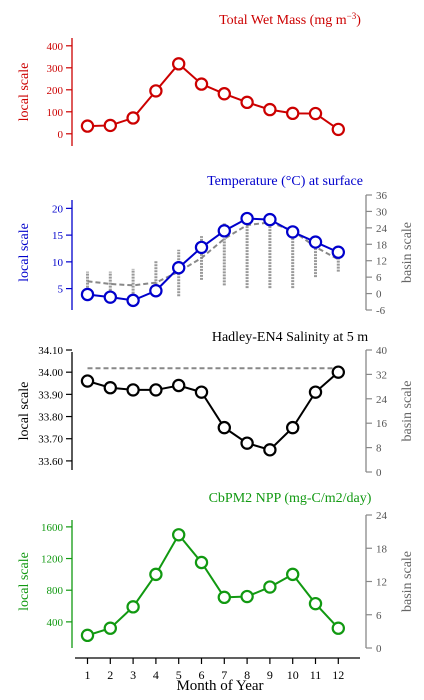 The image size is (424, 700). What do you see at coordinates (50, 351) in the screenshot?
I see `left-tick-label: 34.10` at bounding box center [50, 351].